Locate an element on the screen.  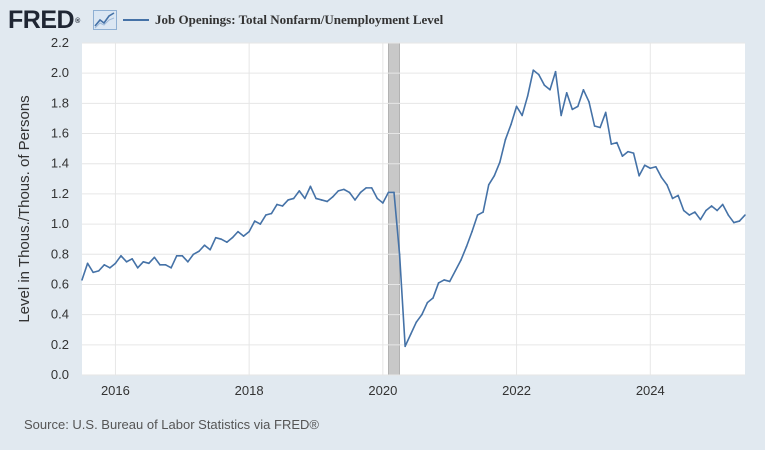
y-tick-label: 1.4 is located at coordinates (60, 163).